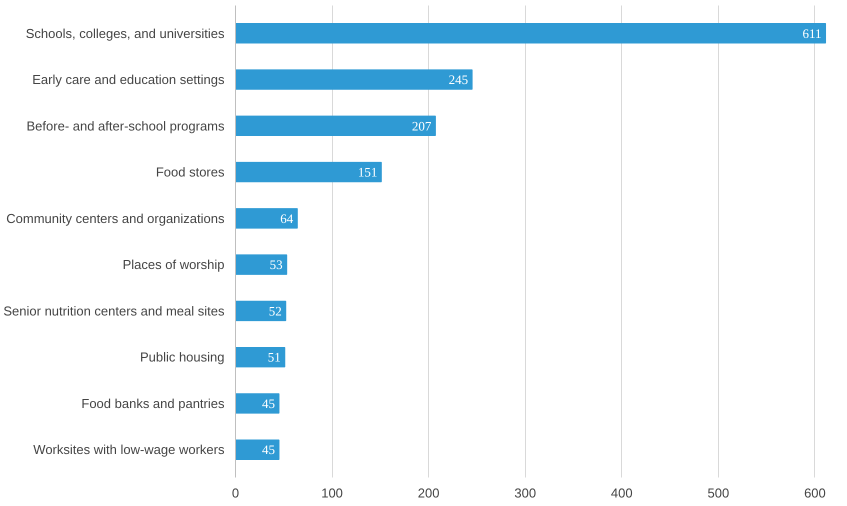  Describe the element at coordinates (287, 218) in the screenshot. I see `data-label: 64` at that location.